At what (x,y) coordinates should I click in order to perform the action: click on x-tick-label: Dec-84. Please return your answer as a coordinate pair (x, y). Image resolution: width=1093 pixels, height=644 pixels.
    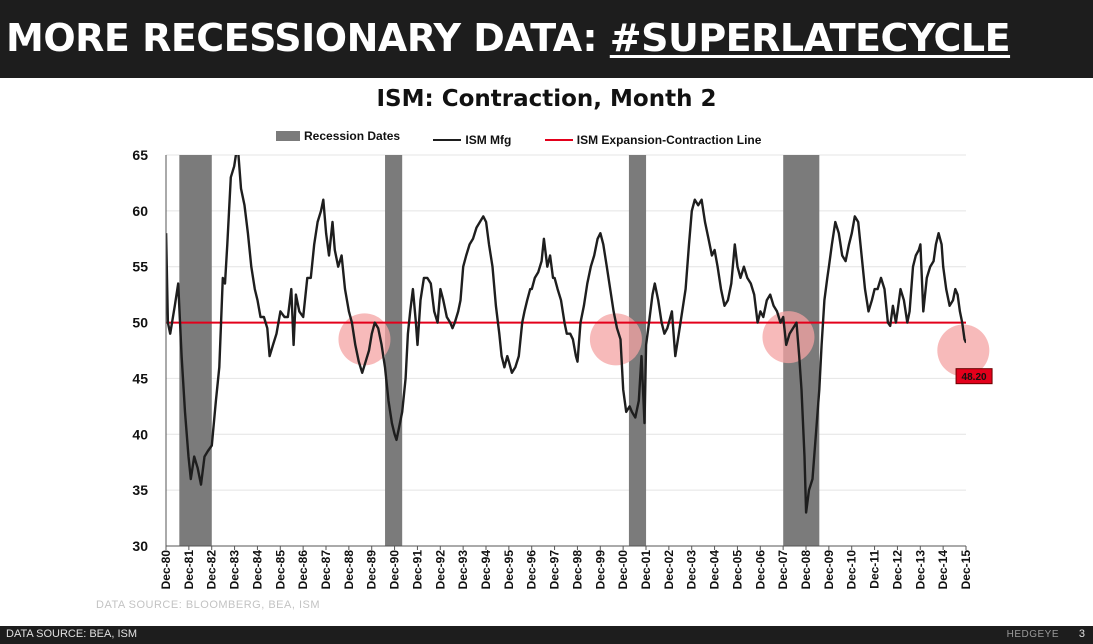
    Looking at the image, I should click on (257, 570).